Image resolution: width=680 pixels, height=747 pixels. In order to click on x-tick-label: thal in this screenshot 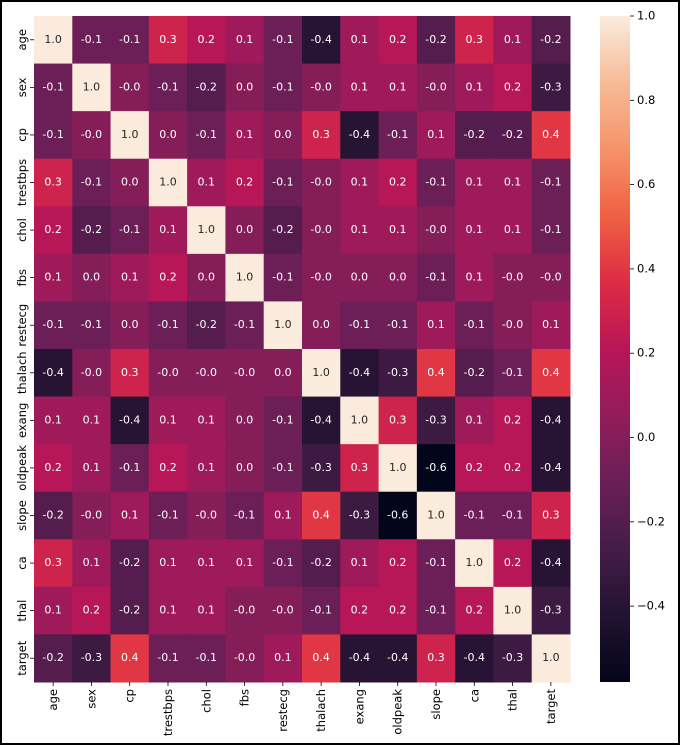, I will do `click(513, 700)`.